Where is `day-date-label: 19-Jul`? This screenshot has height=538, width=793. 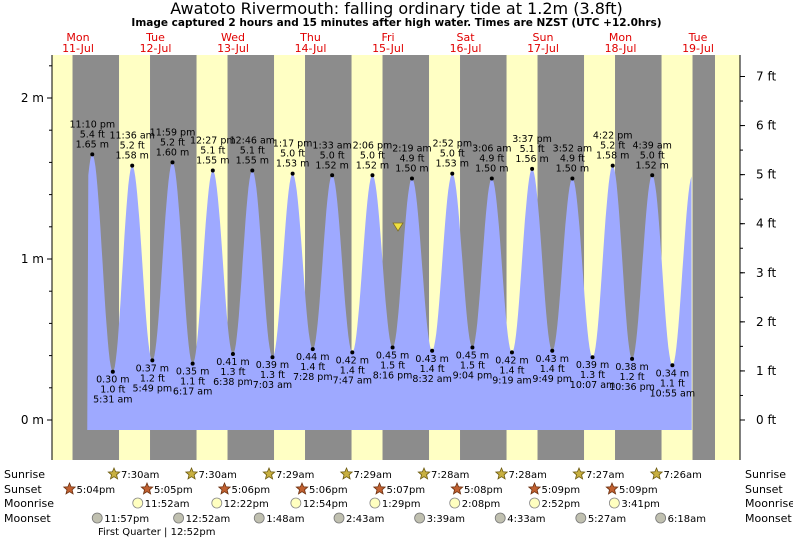
day-date-label: 19-Jul is located at coordinates (698, 48).